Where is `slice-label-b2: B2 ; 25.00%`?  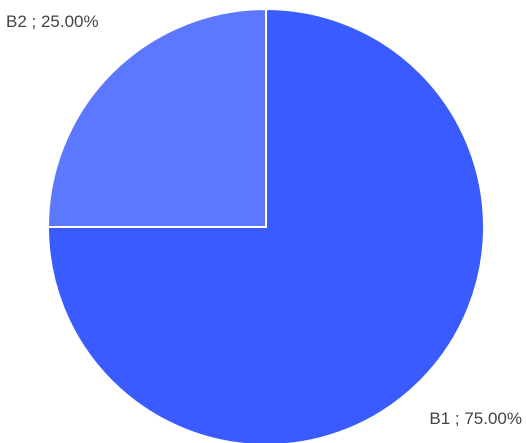 slice-label-b2: B2 ; 25.00% is located at coordinates (52, 21).